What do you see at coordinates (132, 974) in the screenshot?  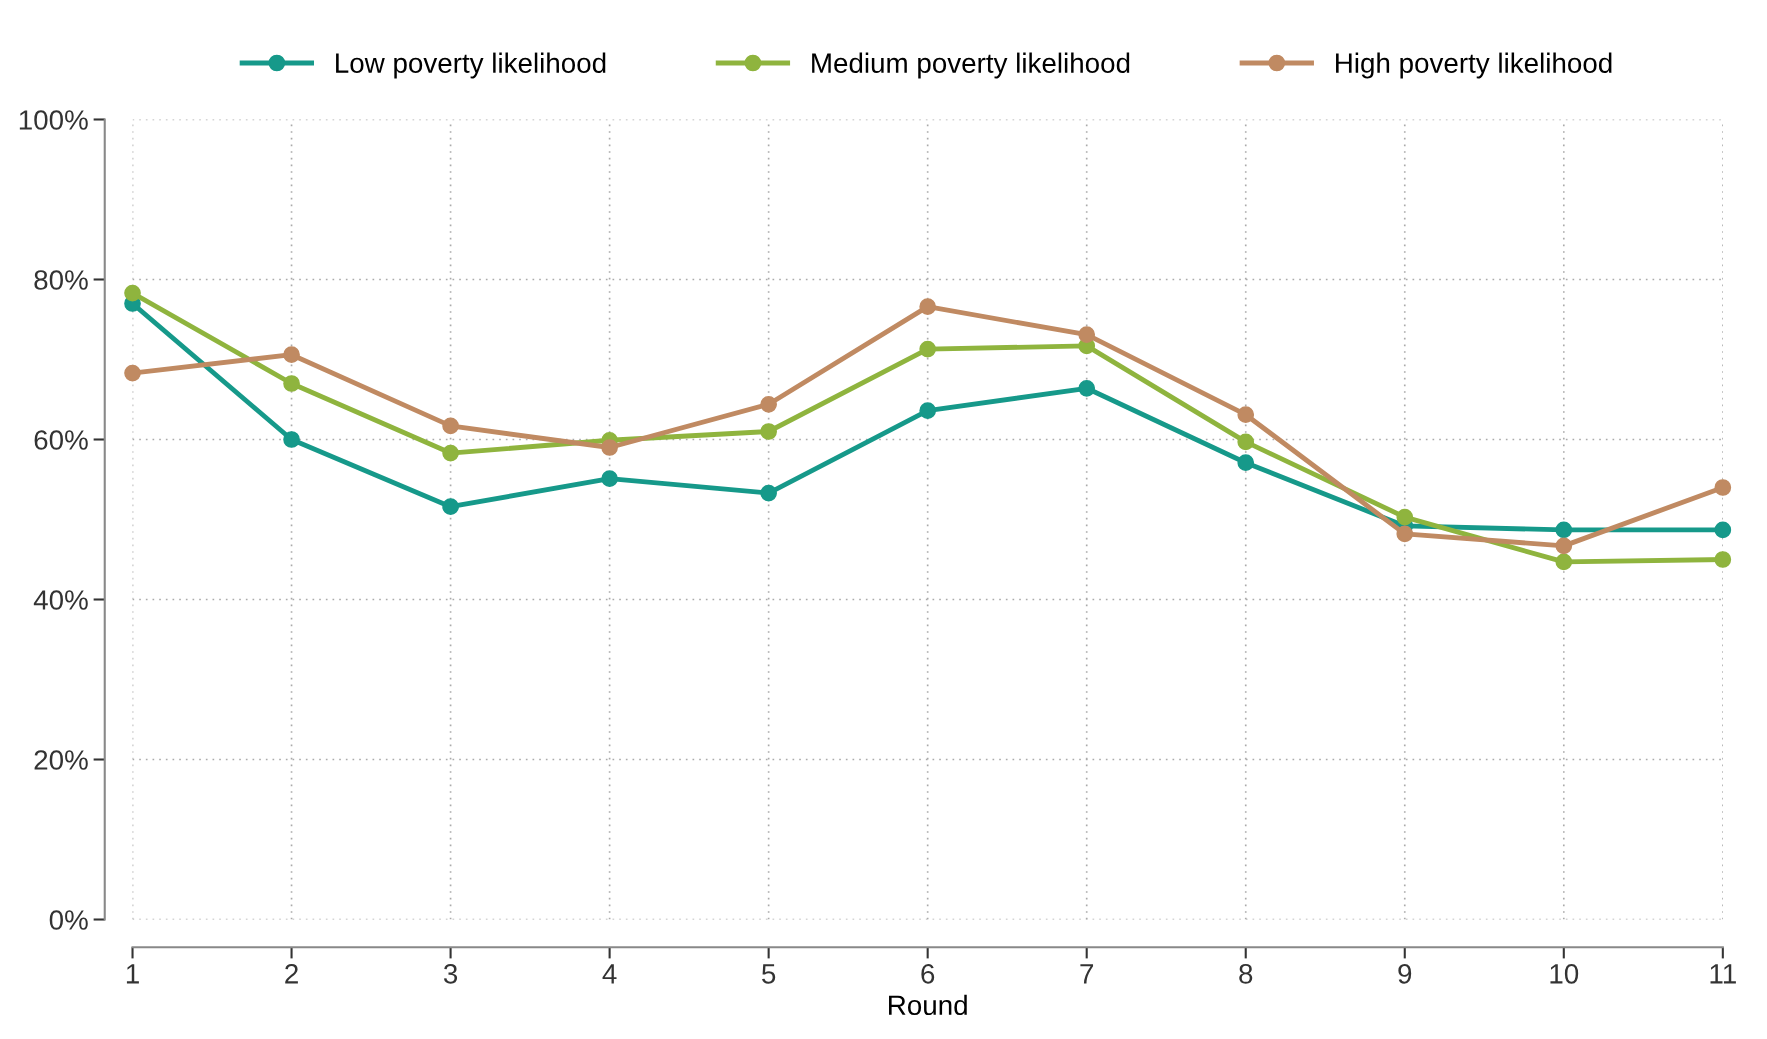 I see `x-tick-label: 1` at bounding box center [132, 974].